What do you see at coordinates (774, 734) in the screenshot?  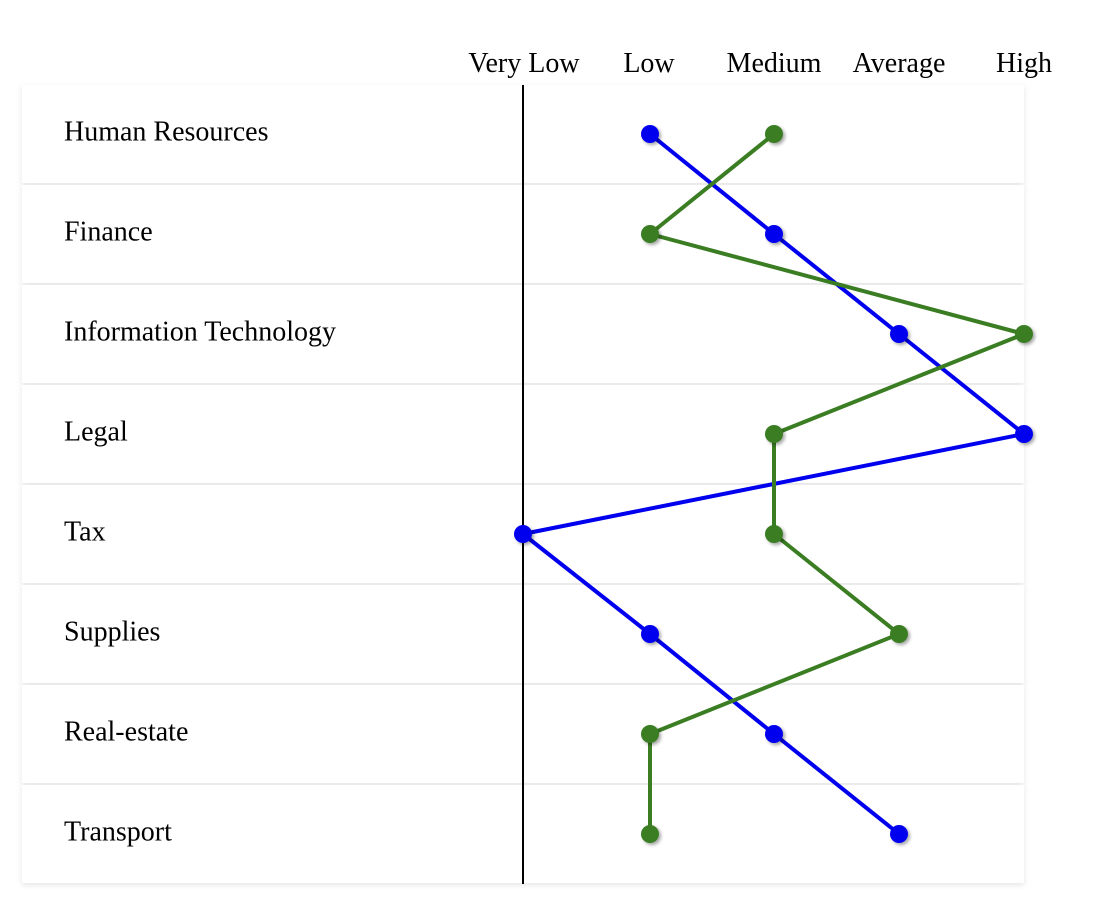 I see `series-1-point-real-estate` at bounding box center [774, 734].